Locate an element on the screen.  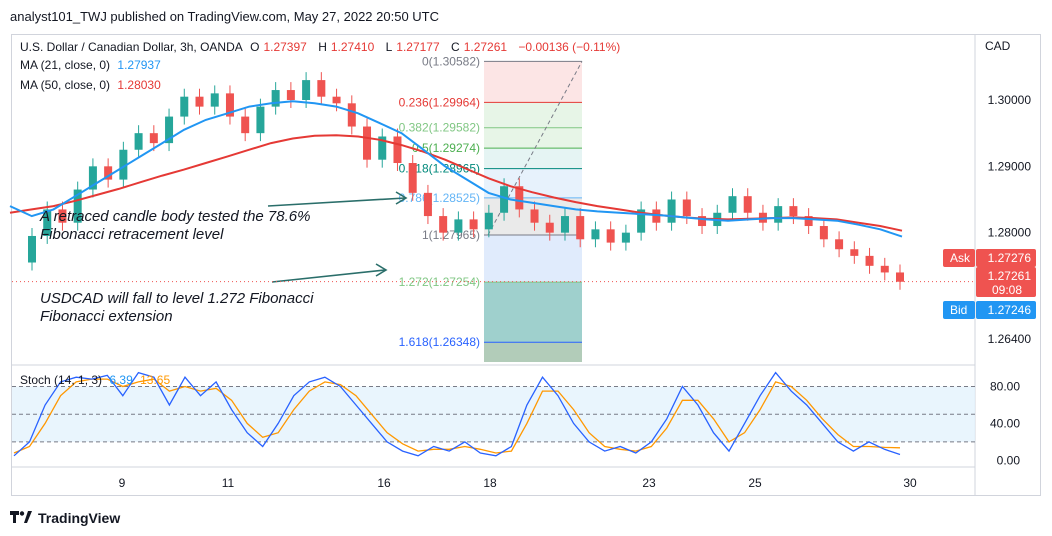
countdown-text: 09:08 is located at coordinates (1007, 290).